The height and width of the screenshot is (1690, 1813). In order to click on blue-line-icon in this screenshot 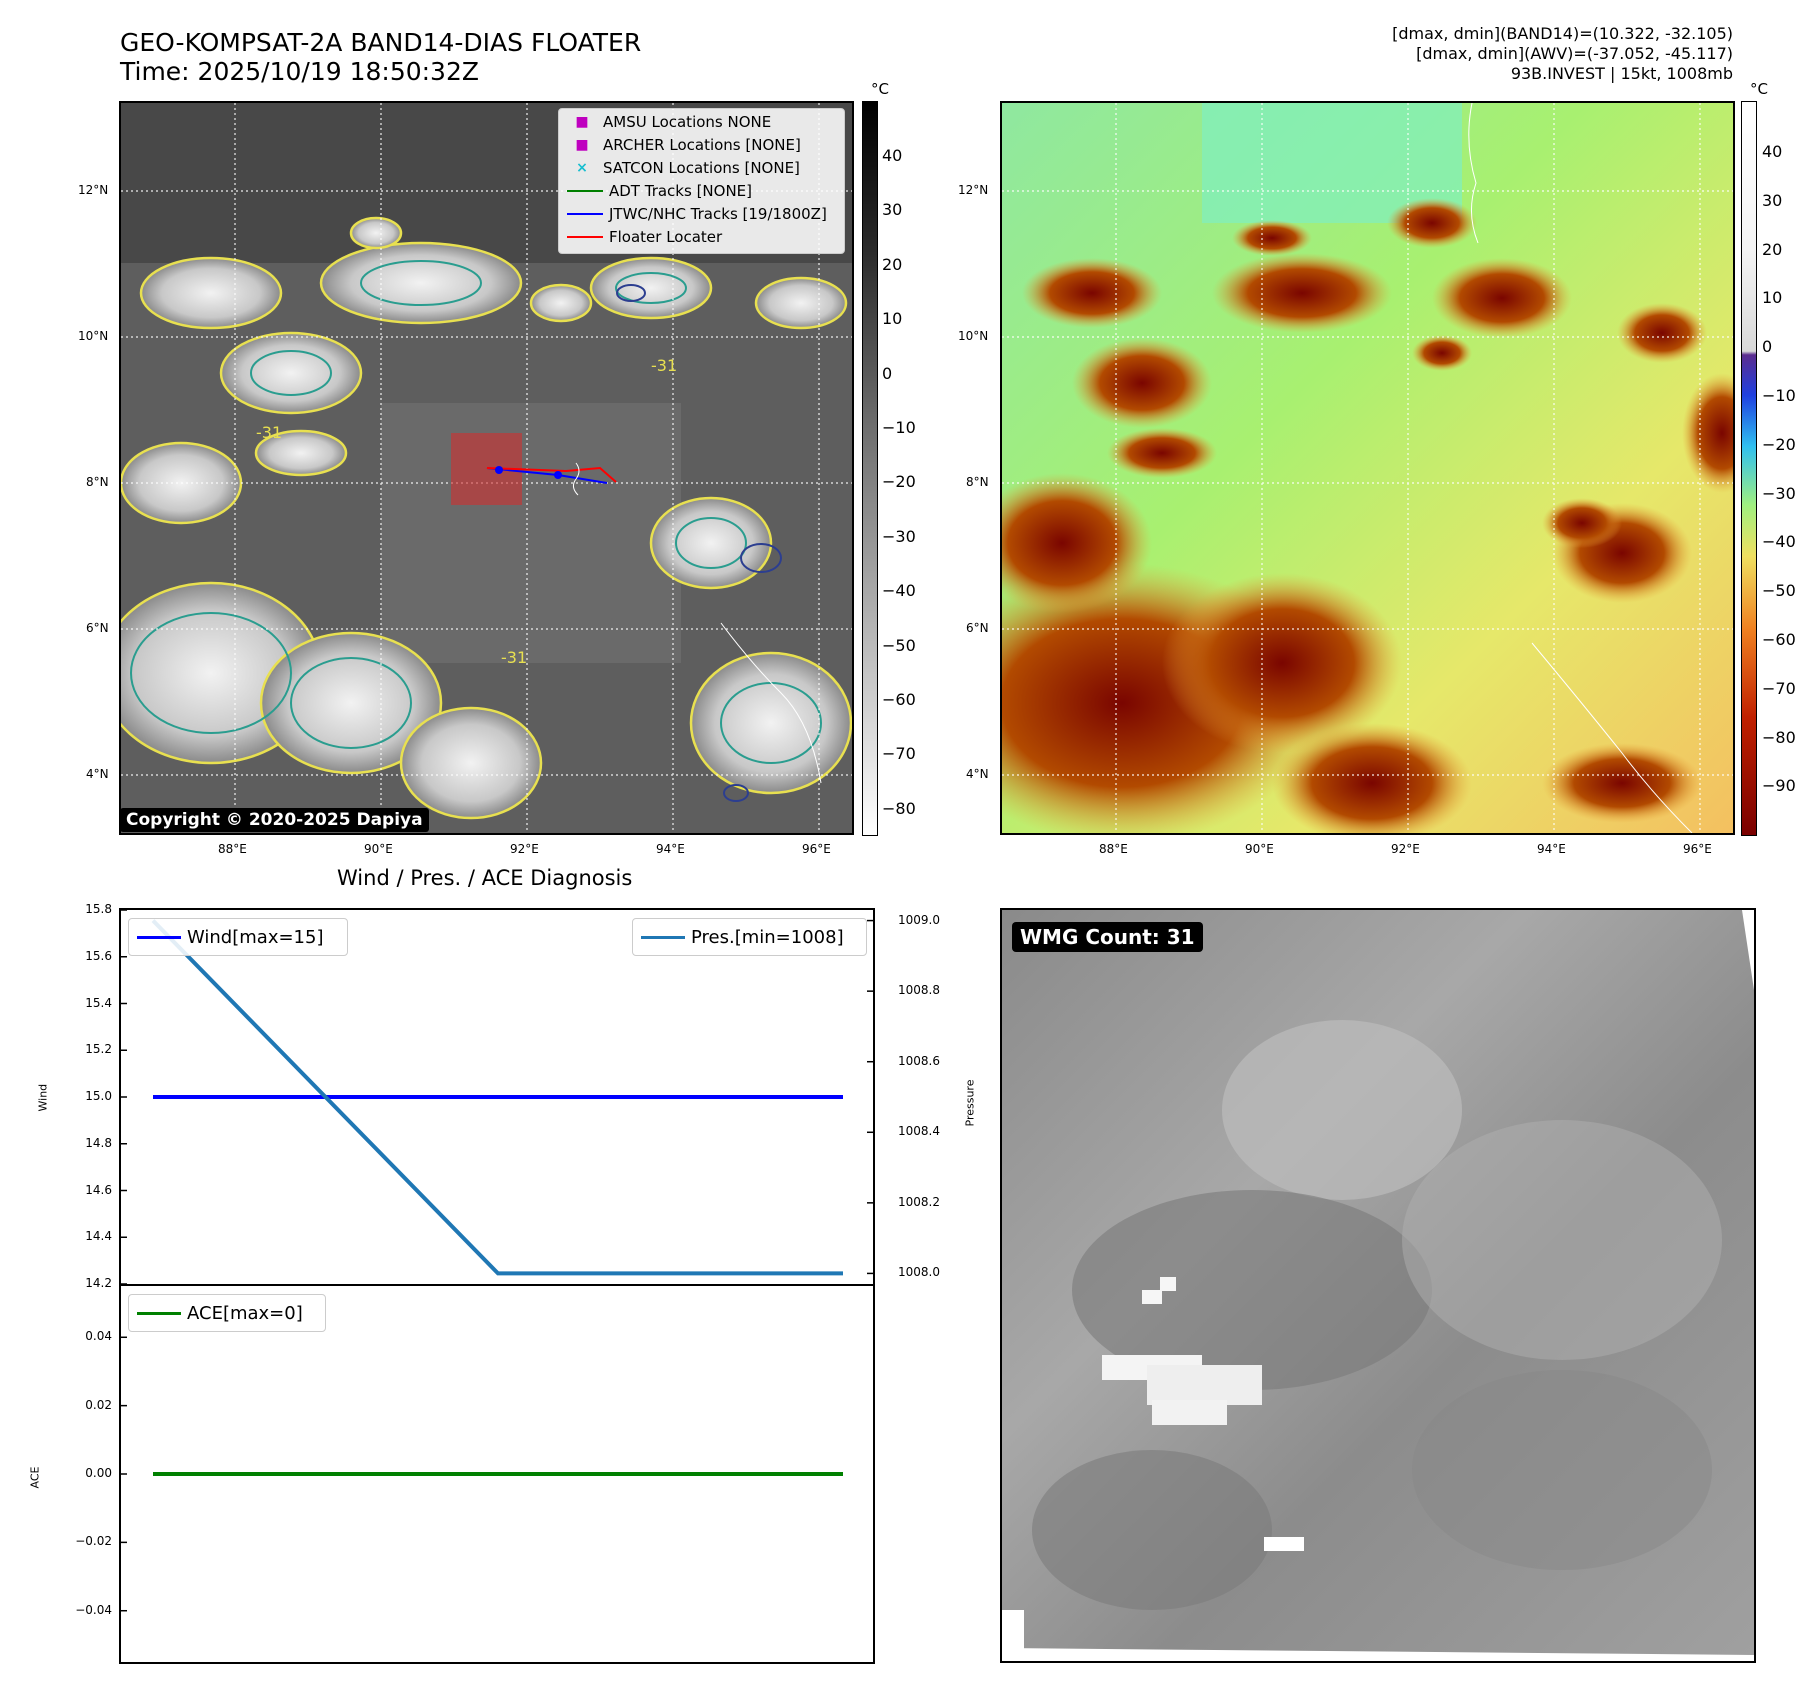, I will do `click(585, 214)`.